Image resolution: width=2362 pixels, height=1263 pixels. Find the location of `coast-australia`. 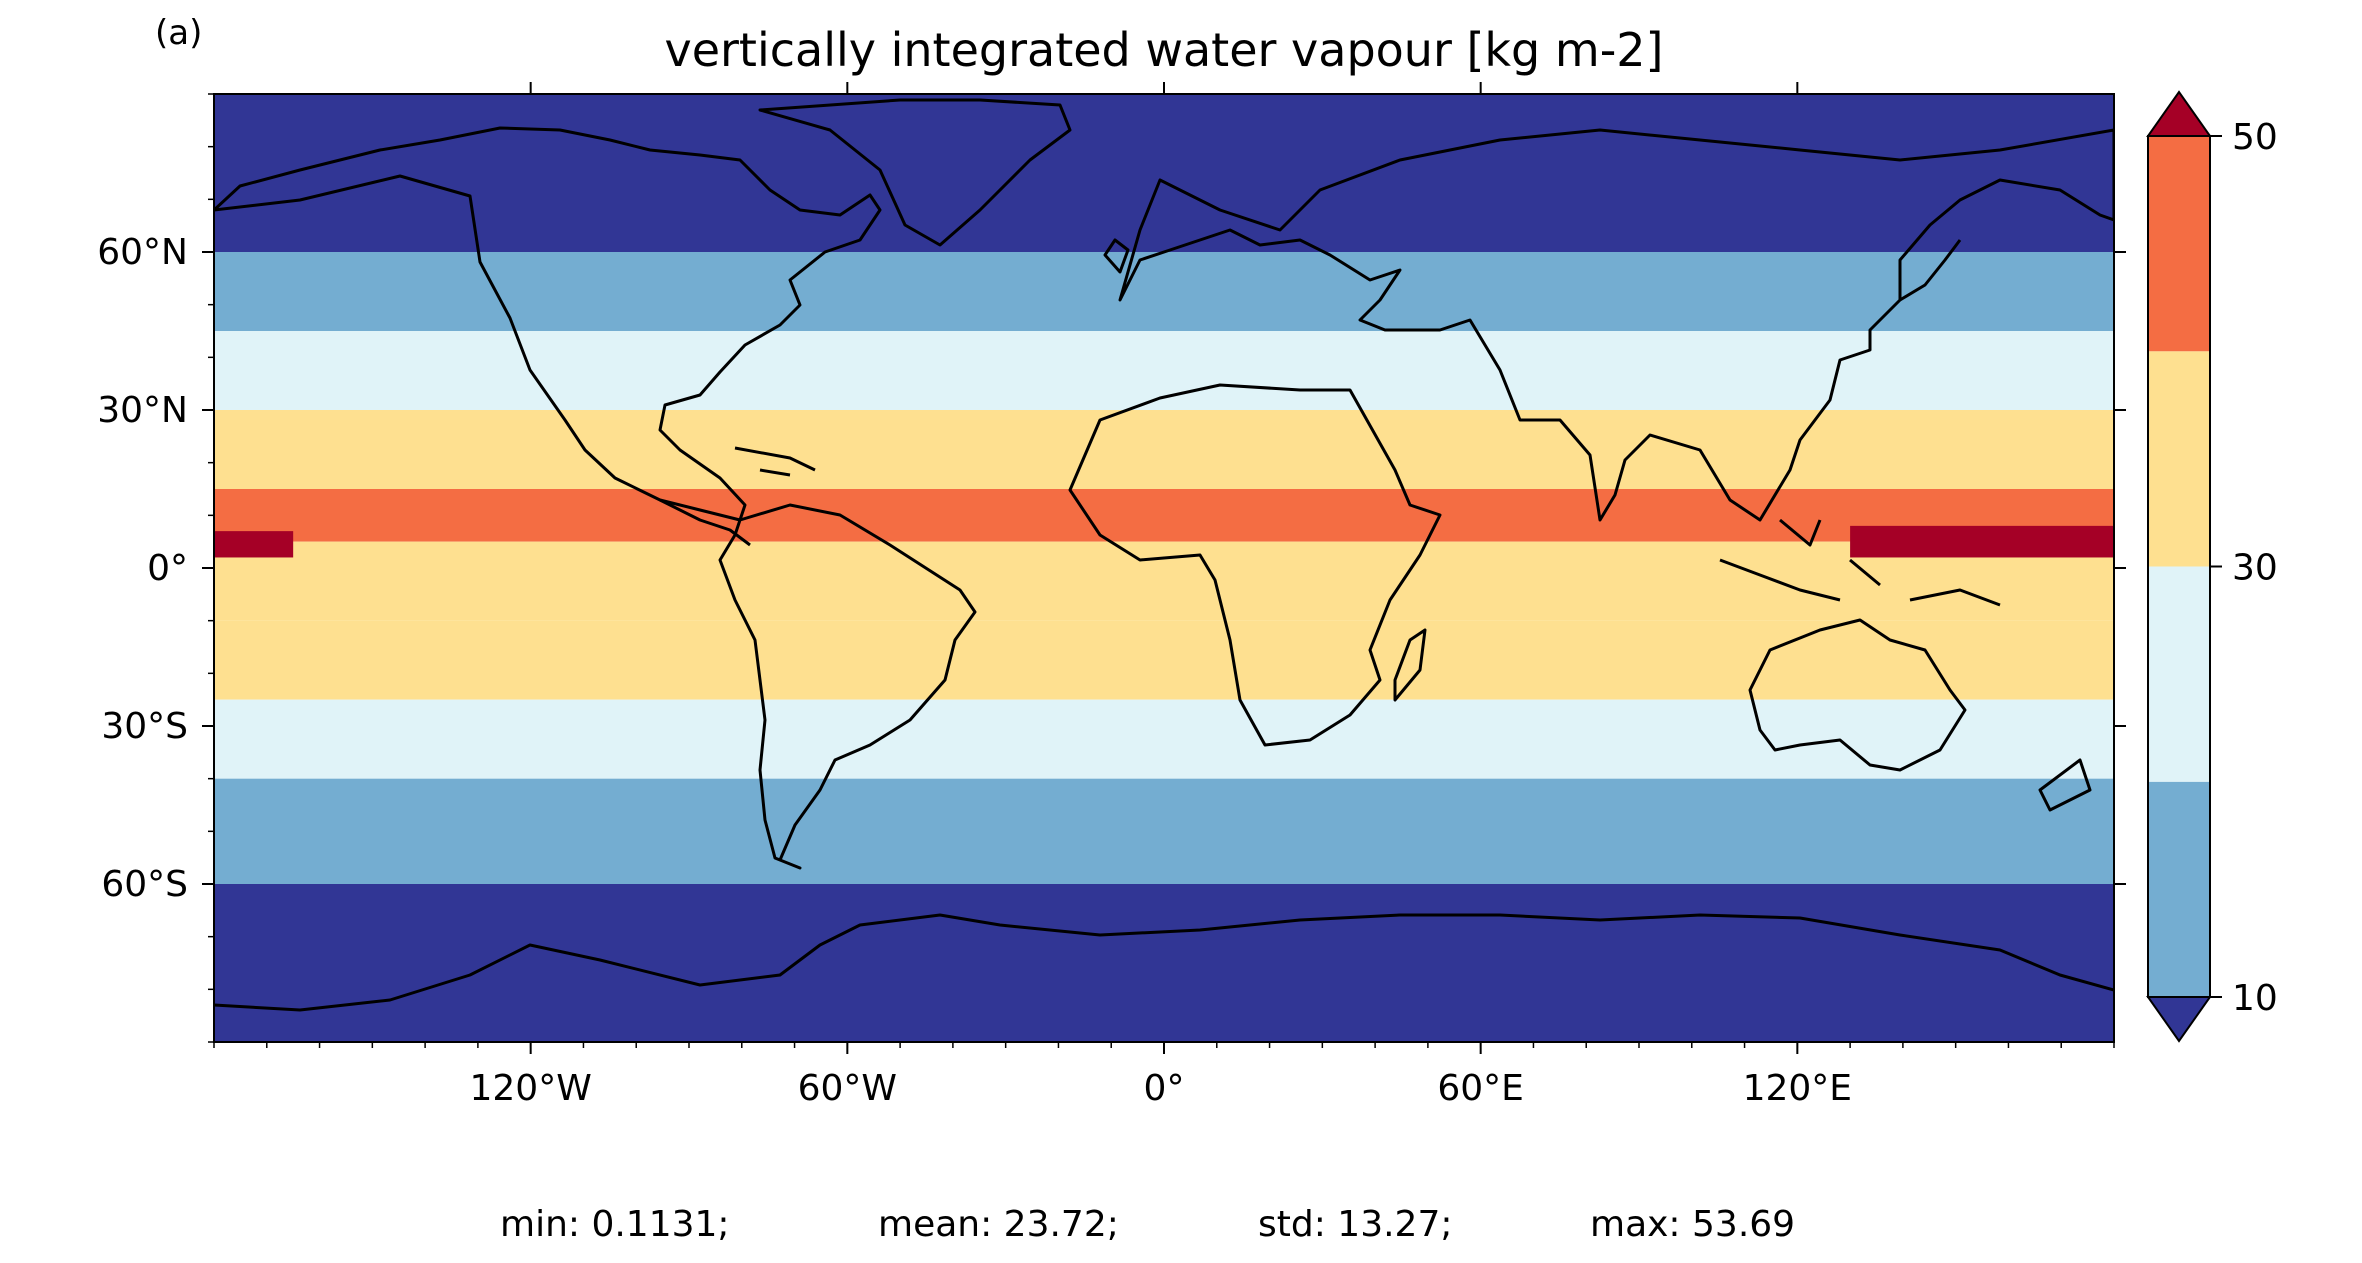

coast-australia is located at coordinates (1857, 695).